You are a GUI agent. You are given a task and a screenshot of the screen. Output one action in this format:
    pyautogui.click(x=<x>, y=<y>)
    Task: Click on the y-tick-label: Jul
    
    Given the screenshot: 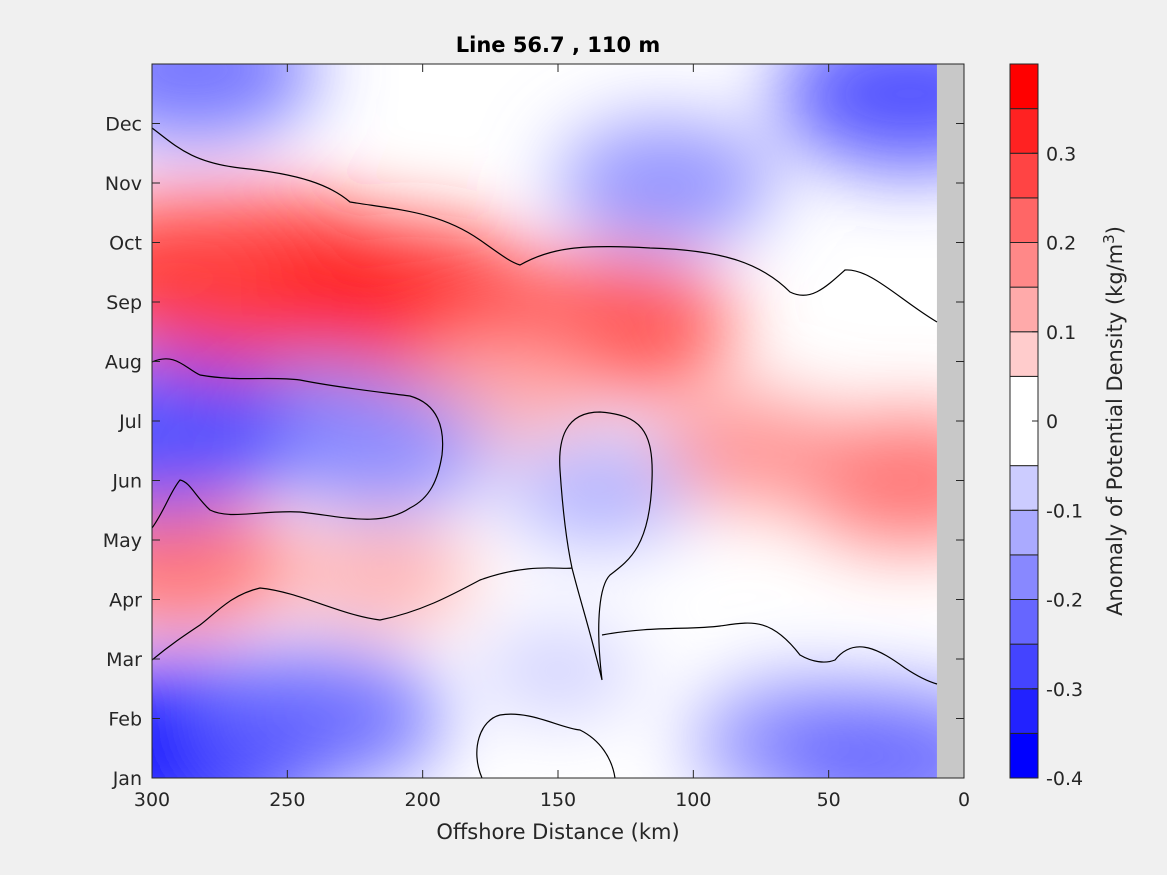 What is the action you would take?
    pyautogui.click(x=130, y=422)
    